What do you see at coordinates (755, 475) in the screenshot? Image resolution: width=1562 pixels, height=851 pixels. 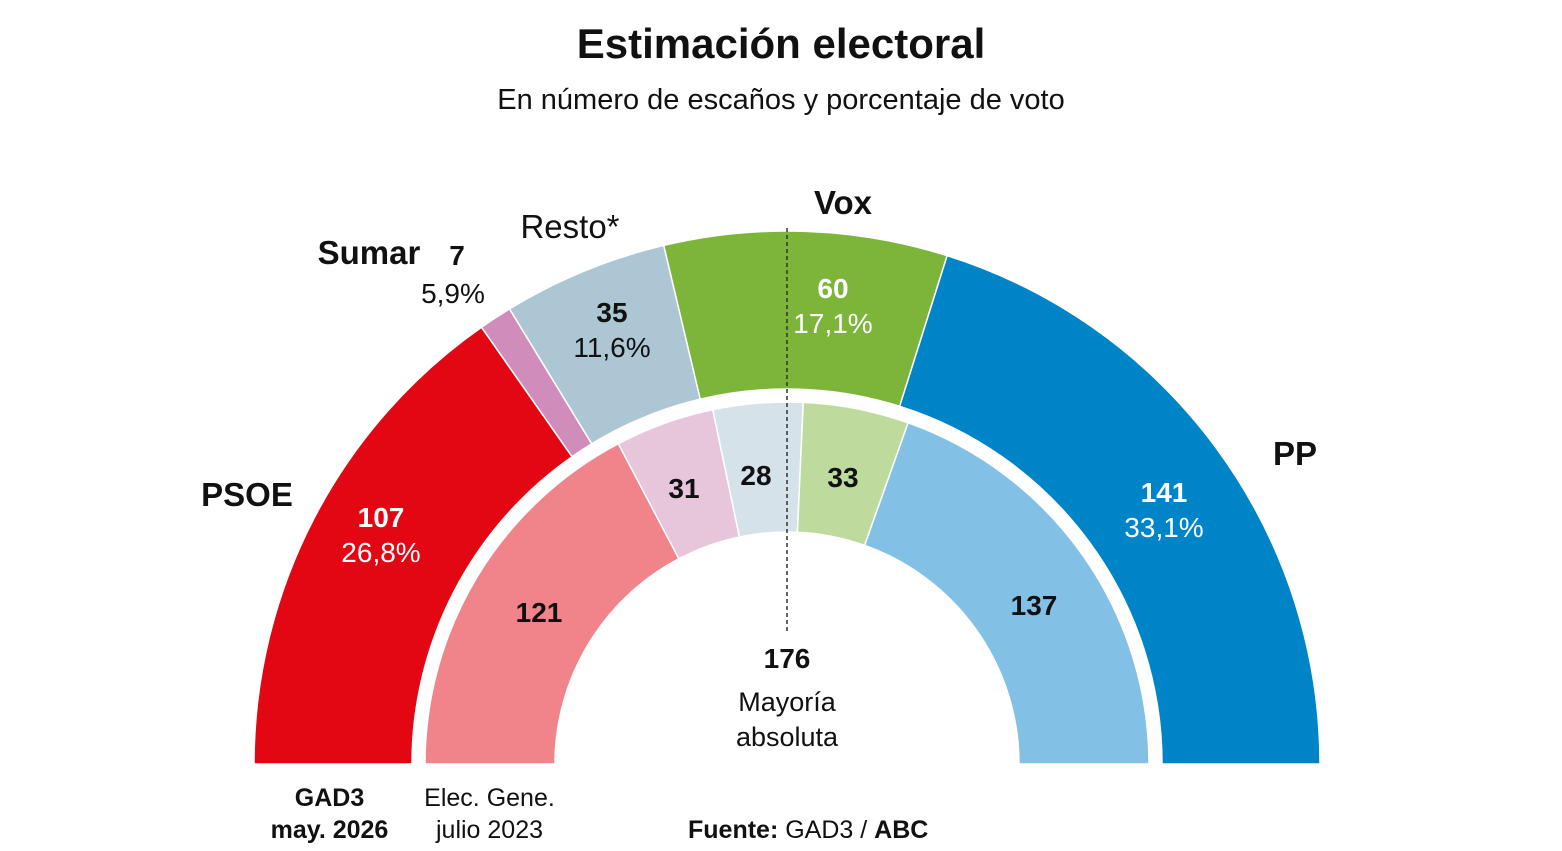 I see `inner-seats-label-resto: 28` at bounding box center [755, 475].